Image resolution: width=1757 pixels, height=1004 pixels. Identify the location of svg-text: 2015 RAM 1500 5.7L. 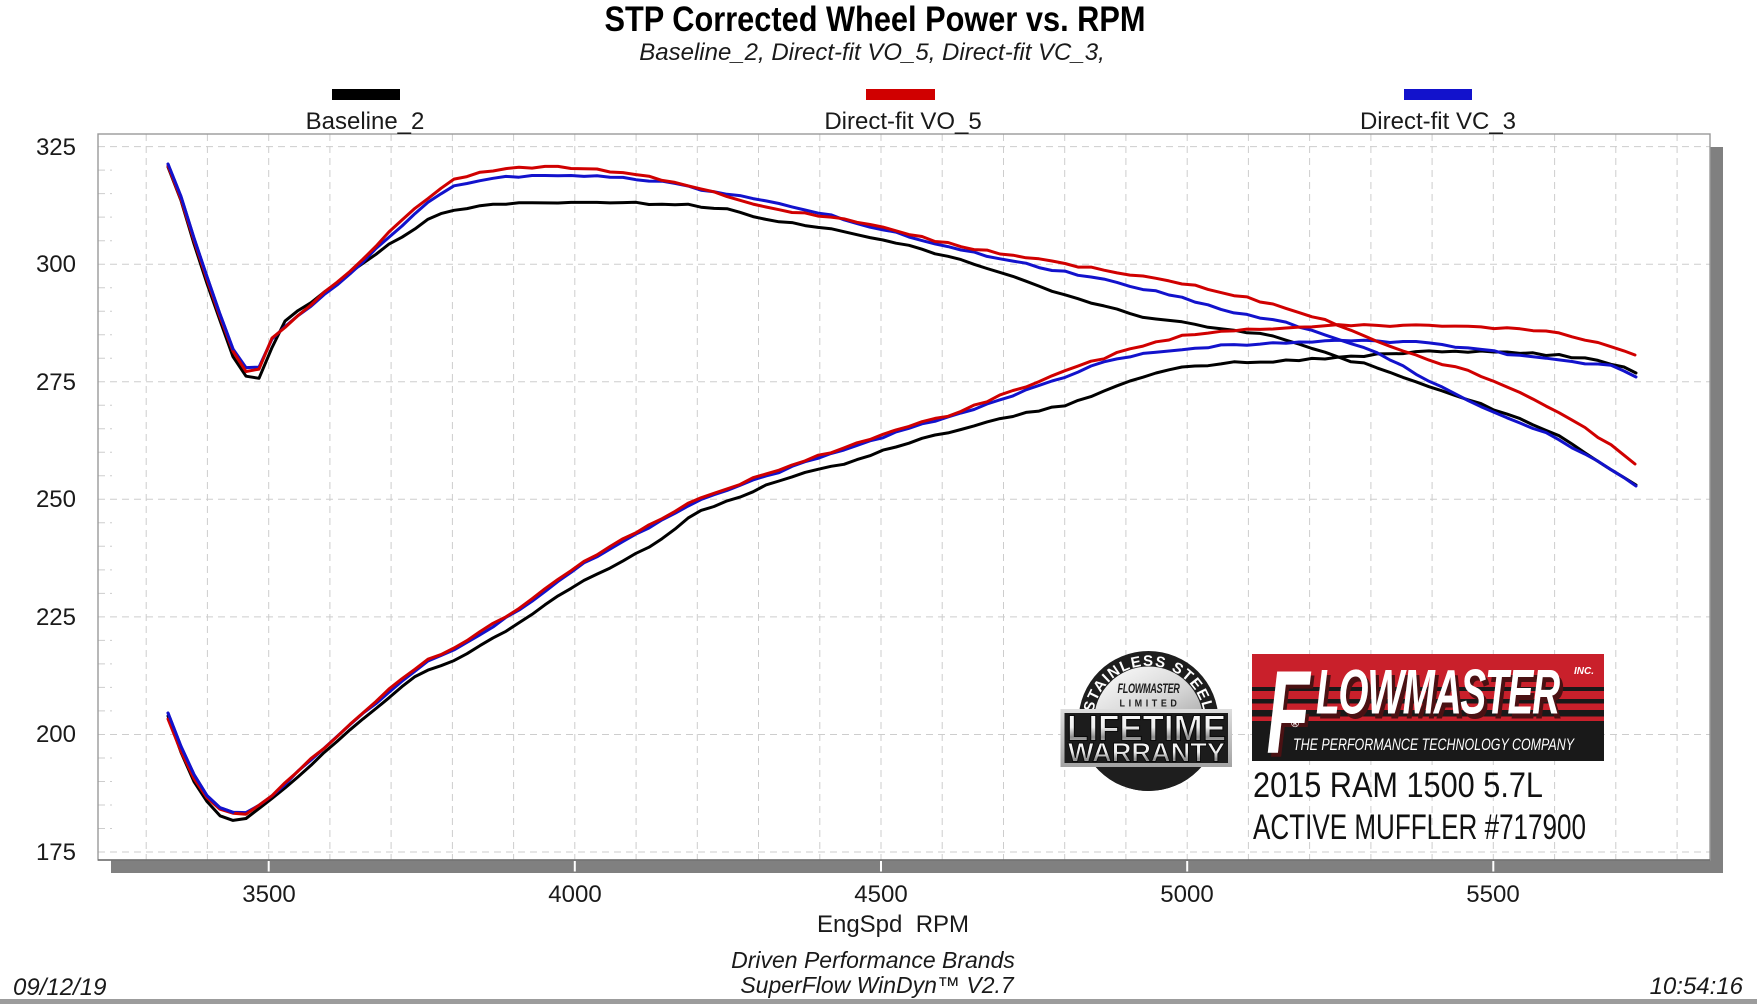
(1398, 785).